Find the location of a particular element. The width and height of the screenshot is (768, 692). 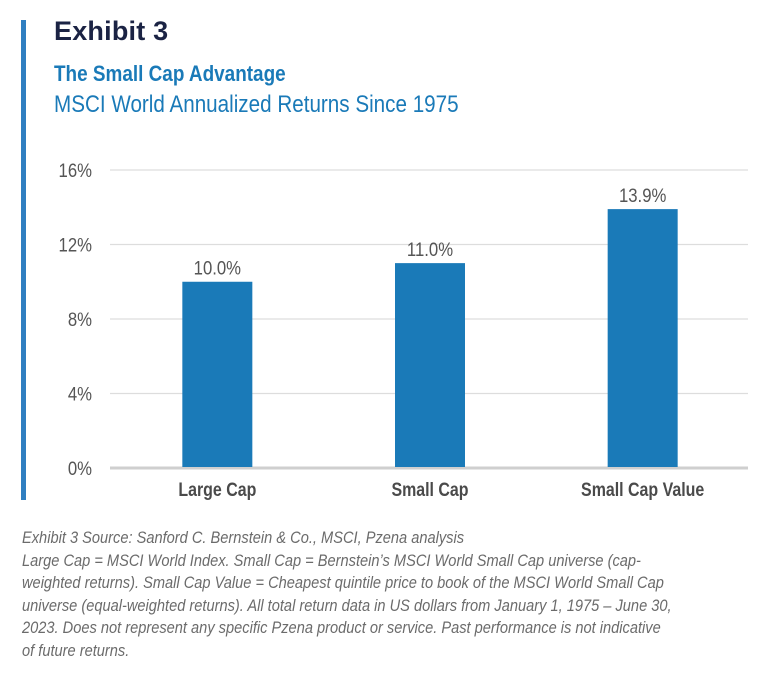

accent-bar is located at coordinates (23, 260).